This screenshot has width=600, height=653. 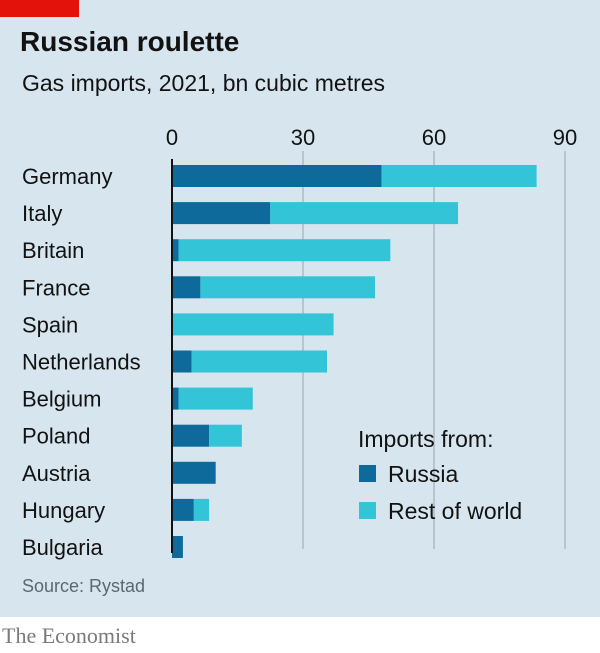 What do you see at coordinates (459, 176) in the screenshot?
I see `bar-rest-germany` at bounding box center [459, 176].